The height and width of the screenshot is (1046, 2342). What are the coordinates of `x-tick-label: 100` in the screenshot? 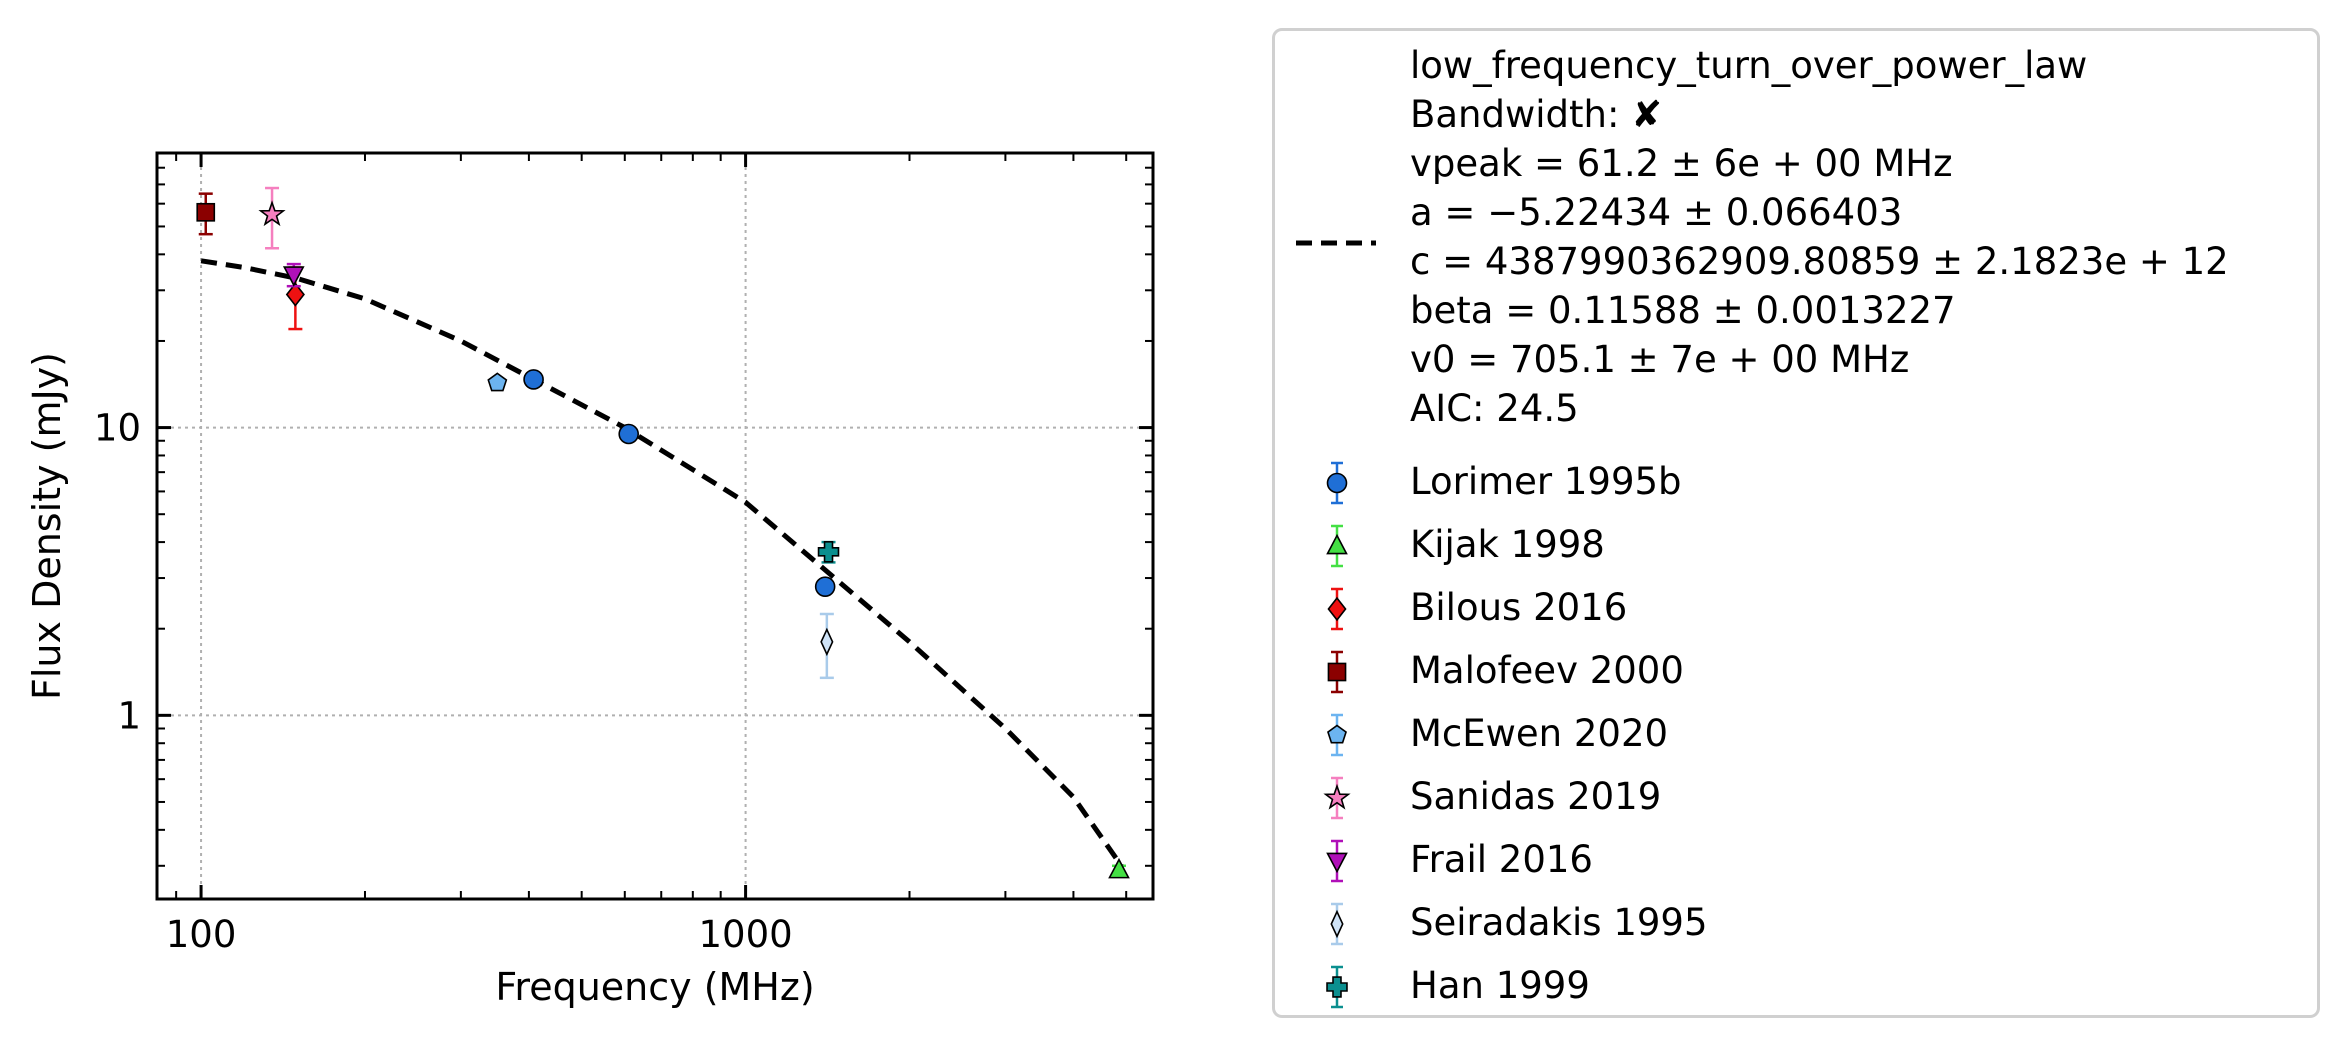 It's located at (201, 934).